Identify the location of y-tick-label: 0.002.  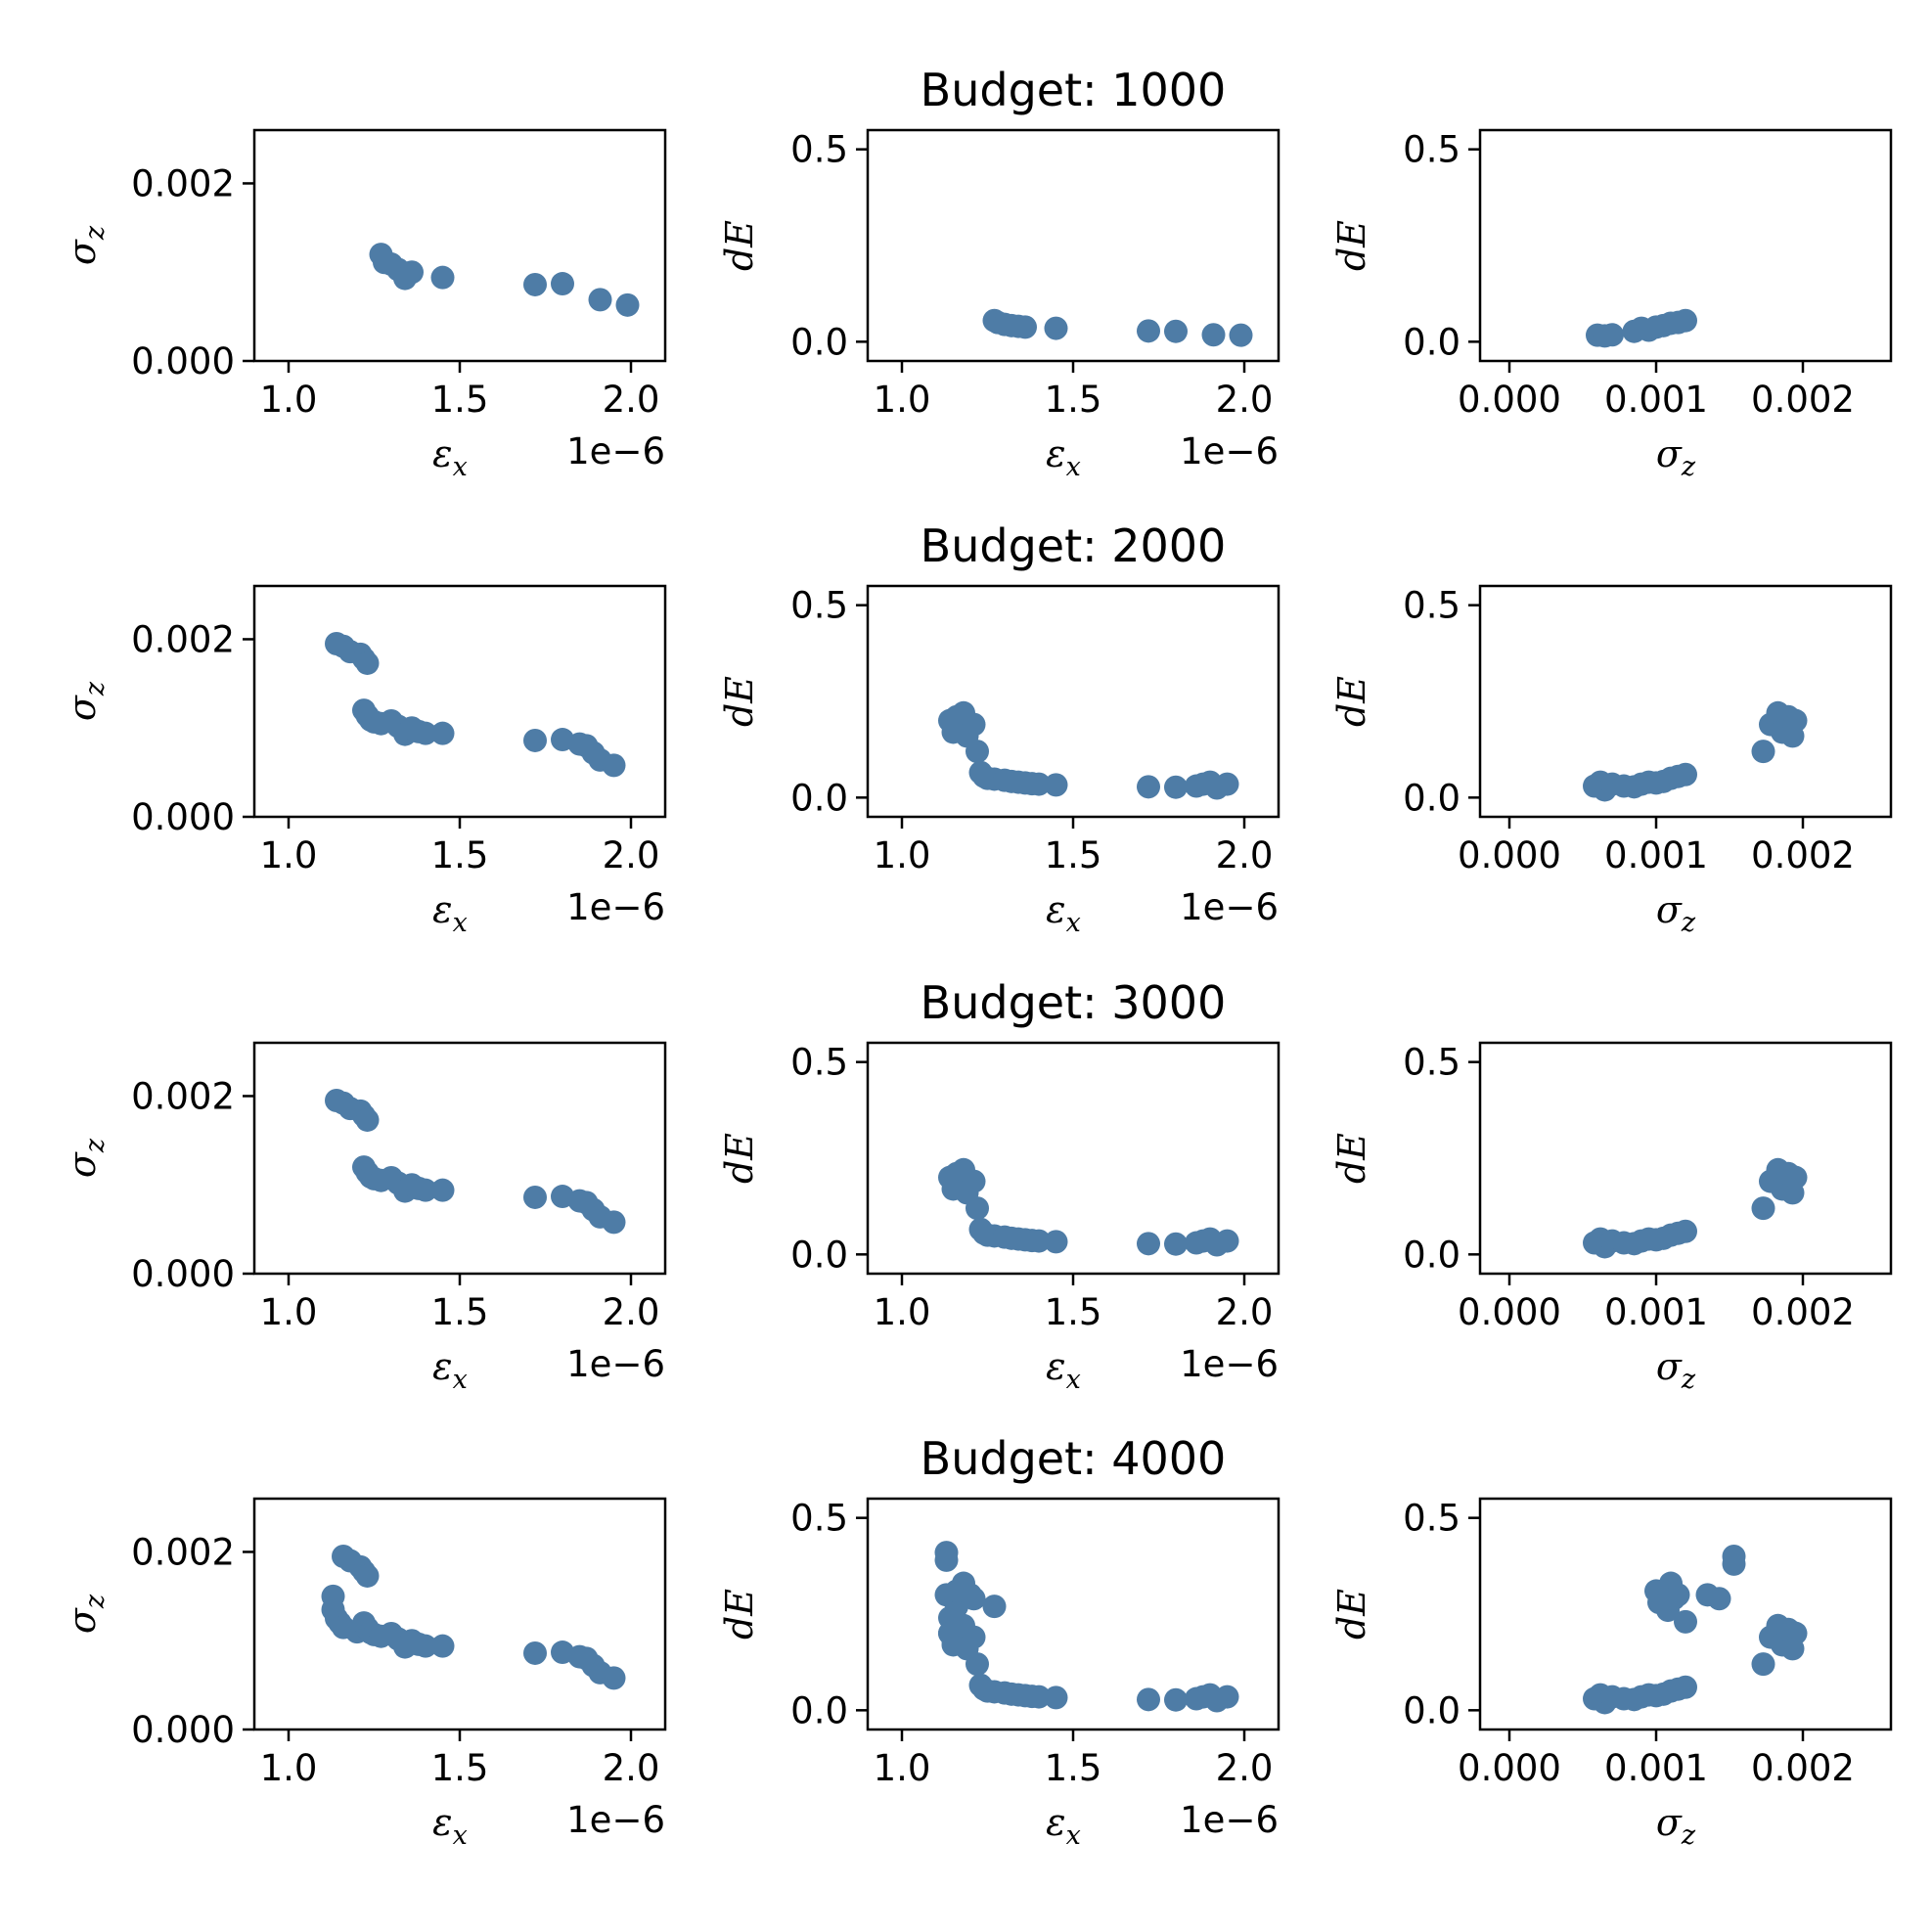
(183, 1552).